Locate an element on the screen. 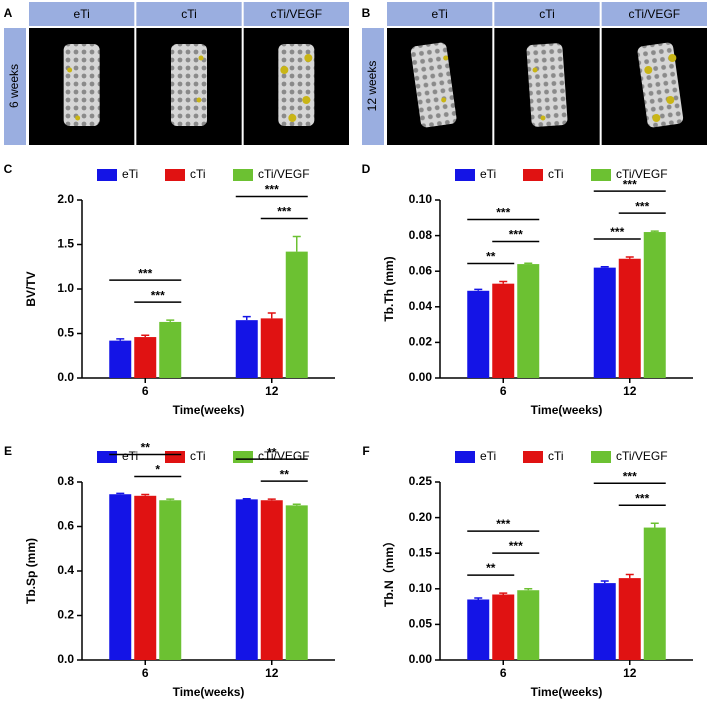 The width and height of the screenshot is (708, 720). panel-label: B is located at coordinates (366, 13).